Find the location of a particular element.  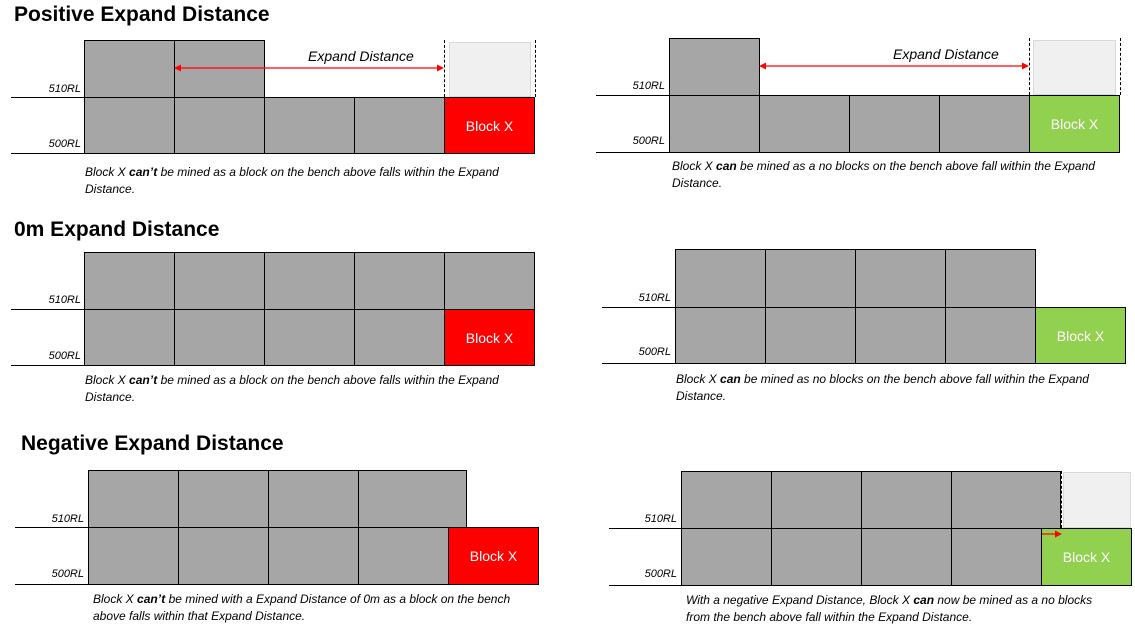

section-title-positive: Positive Expand Distance is located at coordinates (142, 14).